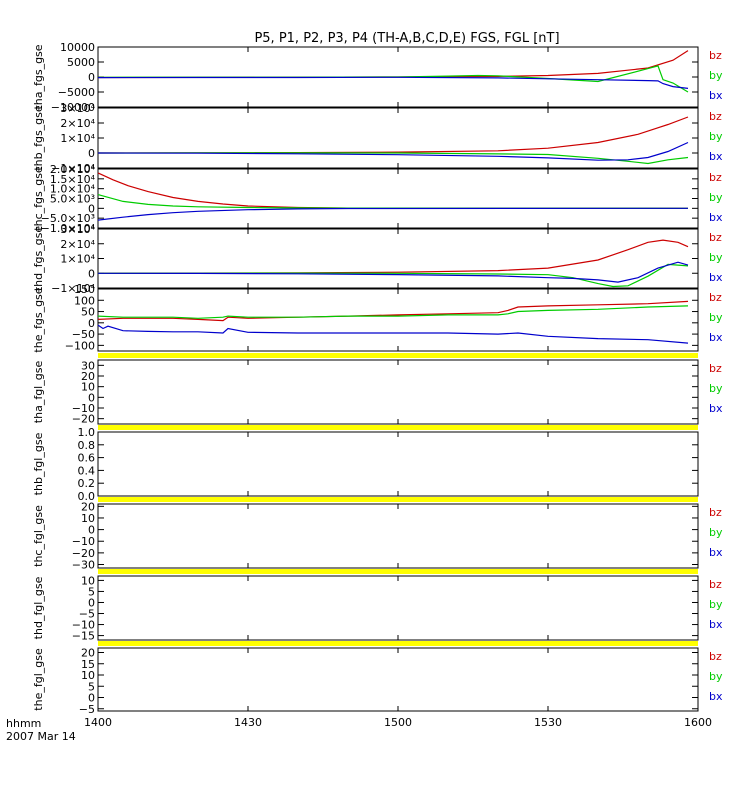 The height and width of the screenshot is (804, 750). What do you see at coordinates (38, 679) in the screenshot?
I see `y-axis-label: the_fgl_gse` at bounding box center [38, 679].